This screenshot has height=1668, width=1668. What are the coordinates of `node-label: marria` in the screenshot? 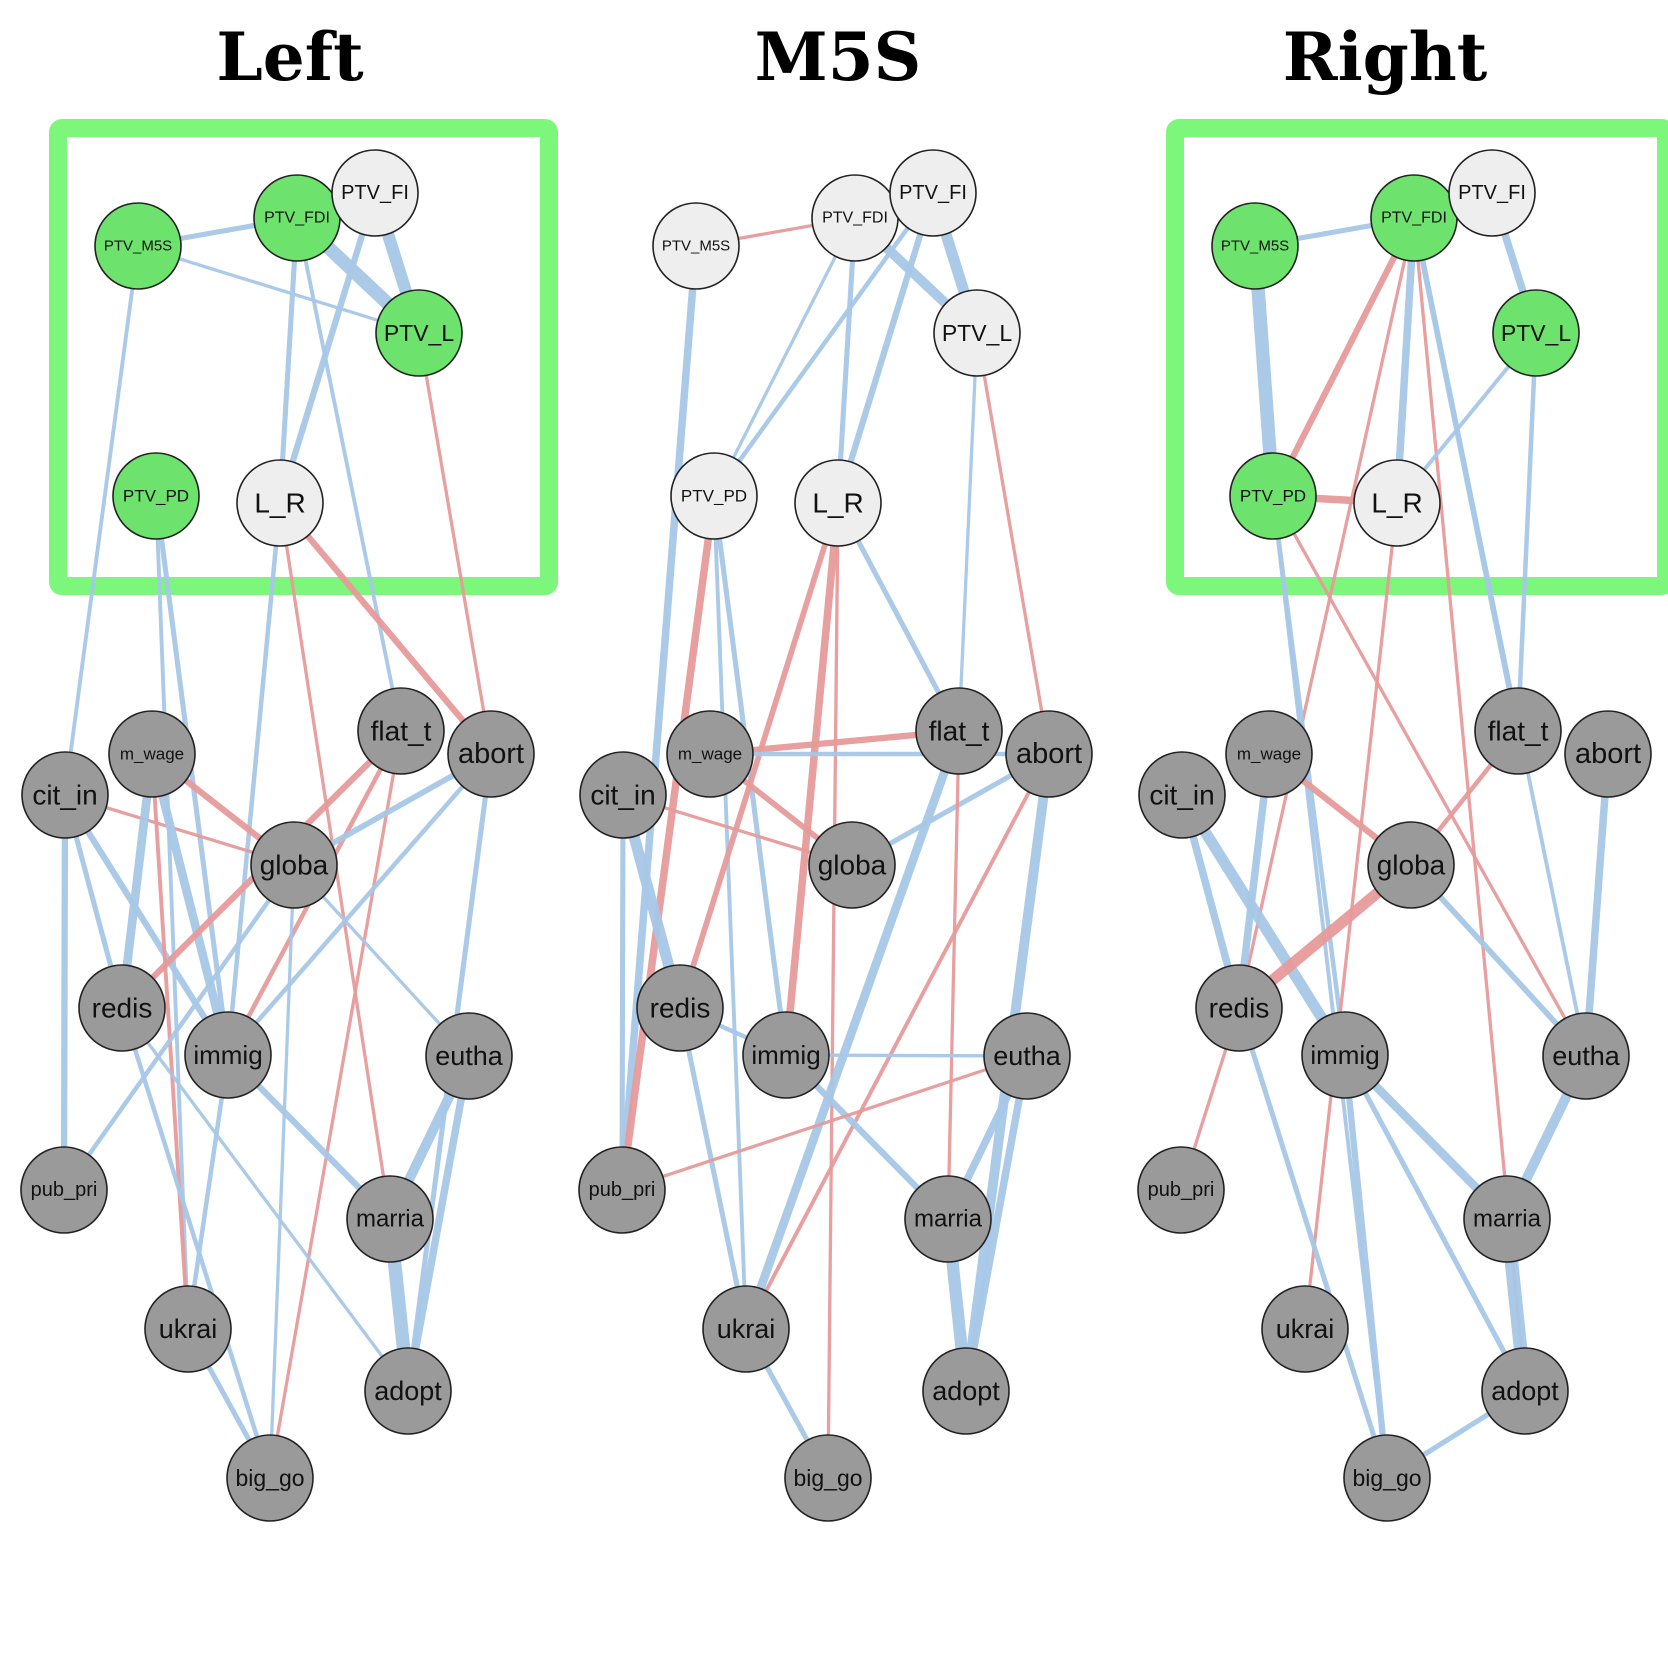 It's located at (390, 1219).